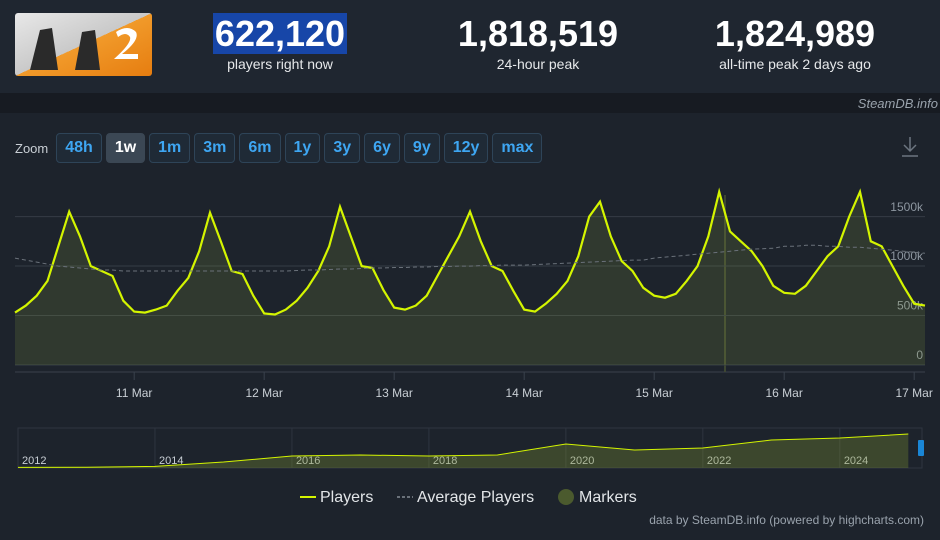  I want to click on zoom-button: 9y, so click(421, 148).